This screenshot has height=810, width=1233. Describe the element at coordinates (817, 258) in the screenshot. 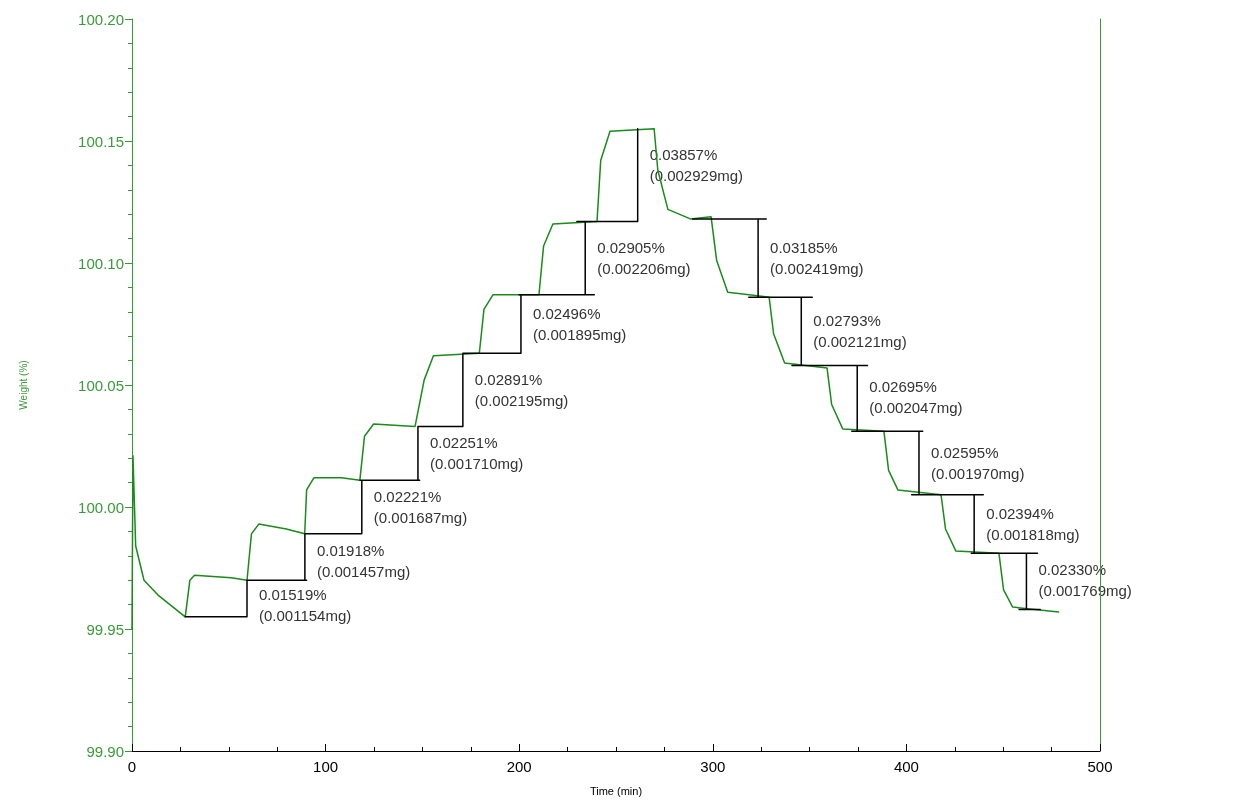

I see `annotation: 0.03185% (0.002419mg)` at that location.